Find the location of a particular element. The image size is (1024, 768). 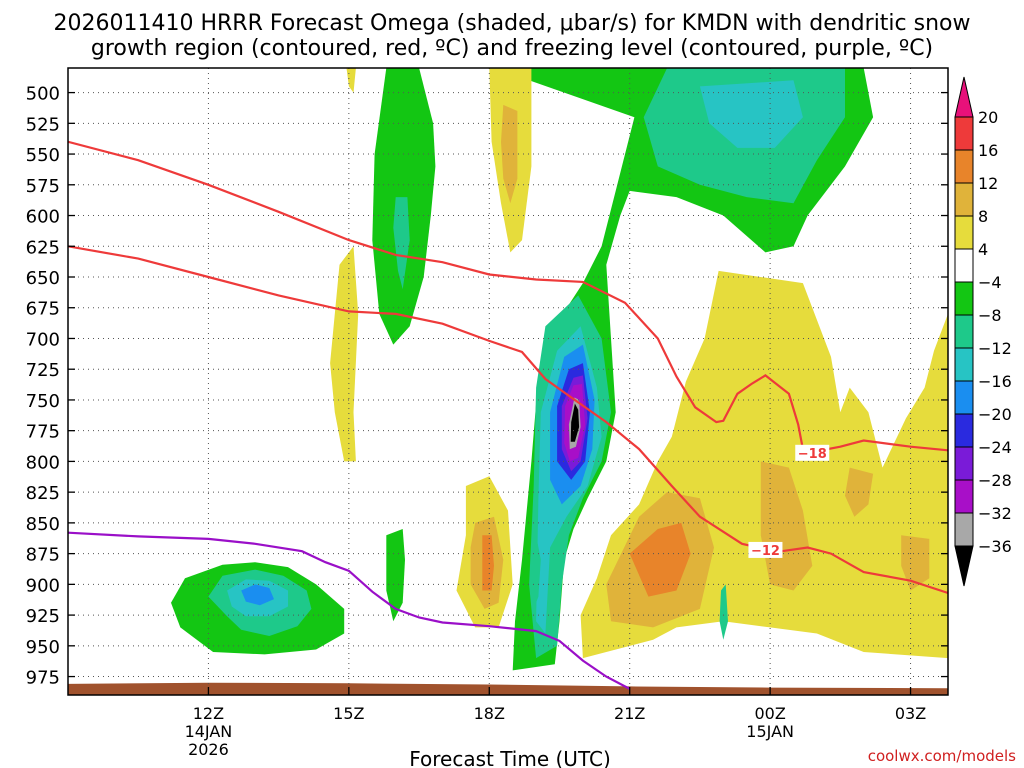

credit-text: coolwx.com/models is located at coordinates (942, 756).